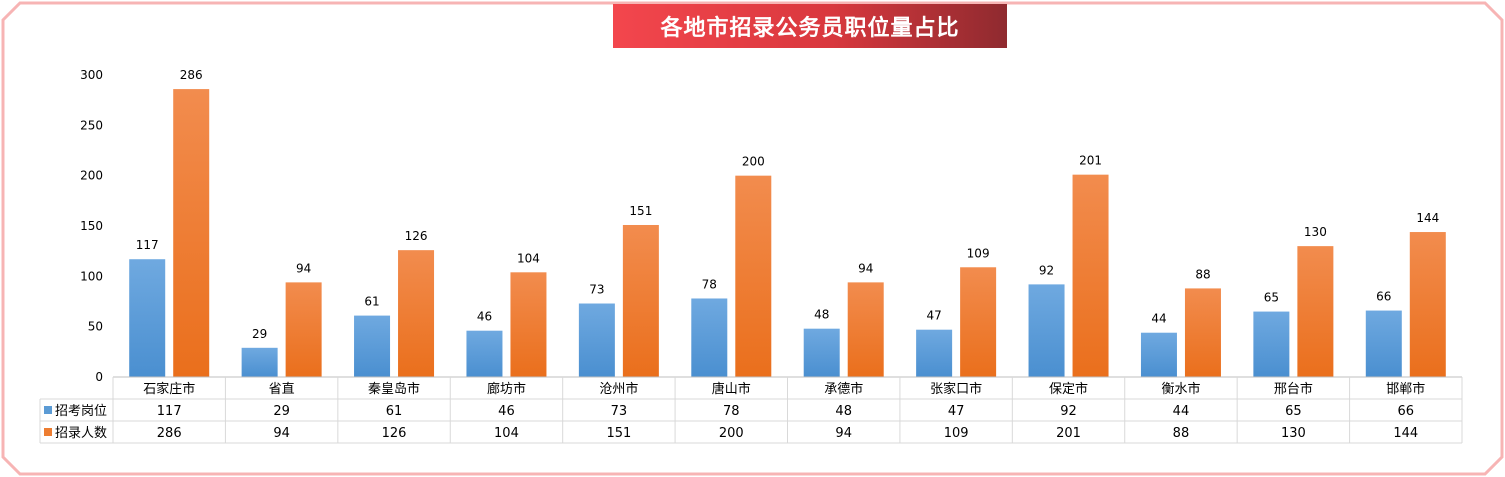 This screenshot has height=477, width=1505. Describe the element at coordinates (169, 433) in the screenshot. I see `table-cell: 286` at that location.